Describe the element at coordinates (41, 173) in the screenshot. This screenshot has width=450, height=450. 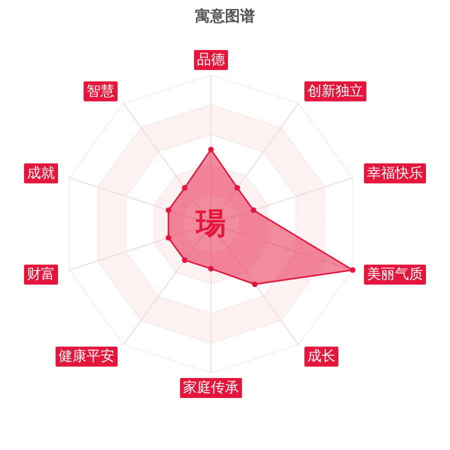
I see `spoke-label: 成就` at that location.